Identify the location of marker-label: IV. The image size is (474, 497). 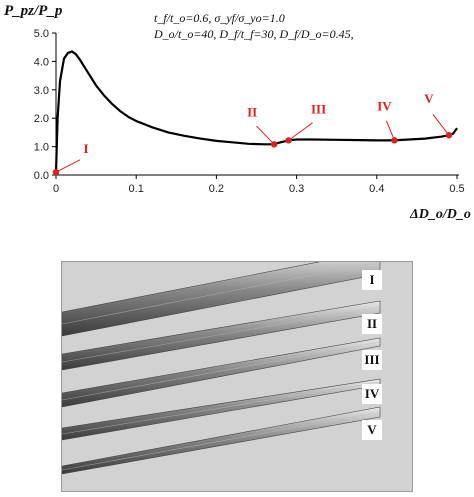
(384, 105).